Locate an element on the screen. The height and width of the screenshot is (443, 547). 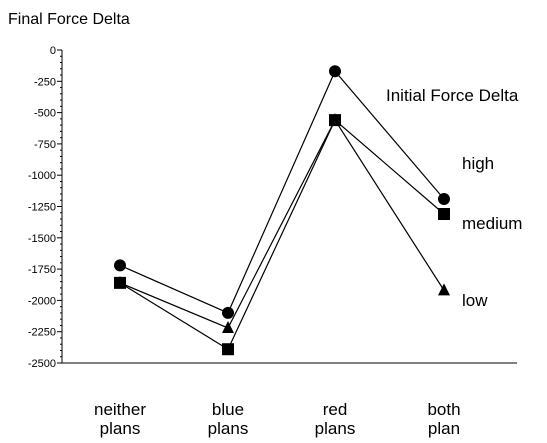
x-tick-label: both is located at coordinates (443, 409).